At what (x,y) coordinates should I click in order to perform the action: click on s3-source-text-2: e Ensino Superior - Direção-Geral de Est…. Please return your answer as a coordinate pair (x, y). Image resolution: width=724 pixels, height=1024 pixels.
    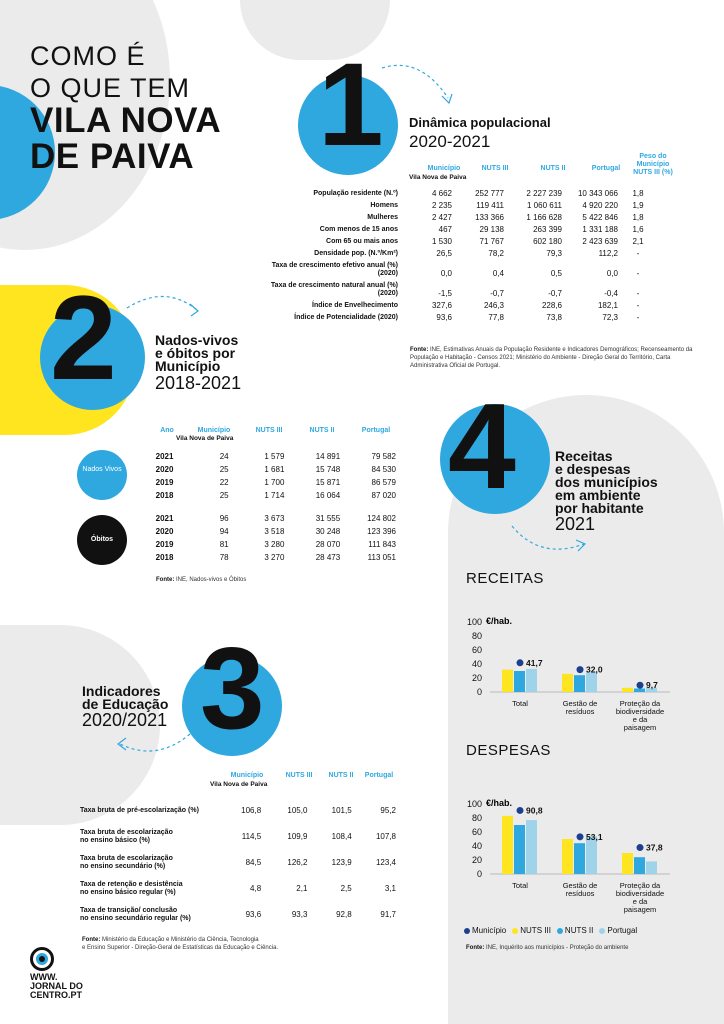
    Looking at the image, I should click on (180, 948).